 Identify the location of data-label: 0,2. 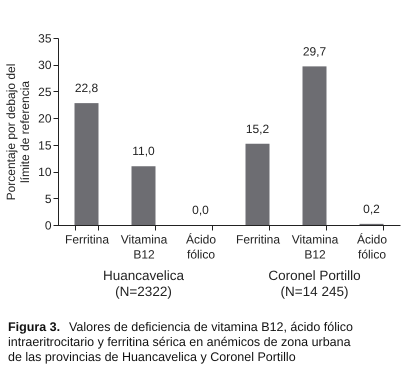
(371, 209).